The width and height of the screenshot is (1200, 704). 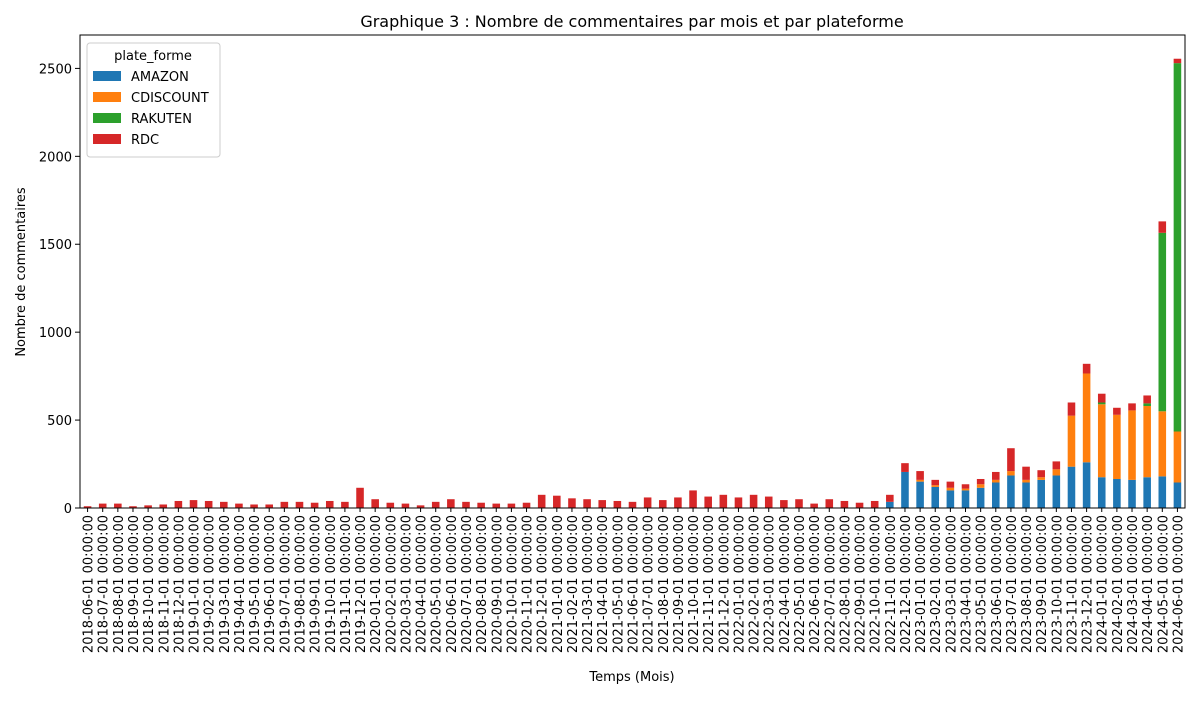 I want to click on x-tick-label: 2018-08-01 00:00:00, so click(x=119, y=584).